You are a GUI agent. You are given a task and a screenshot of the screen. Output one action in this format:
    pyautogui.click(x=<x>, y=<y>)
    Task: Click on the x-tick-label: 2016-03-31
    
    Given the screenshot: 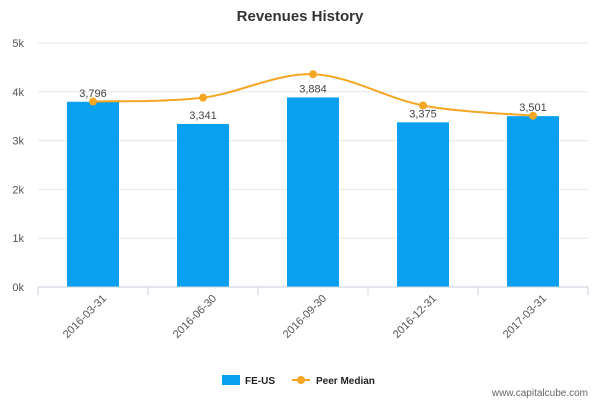 What is the action you would take?
    pyautogui.click(x=85, y=317)
    